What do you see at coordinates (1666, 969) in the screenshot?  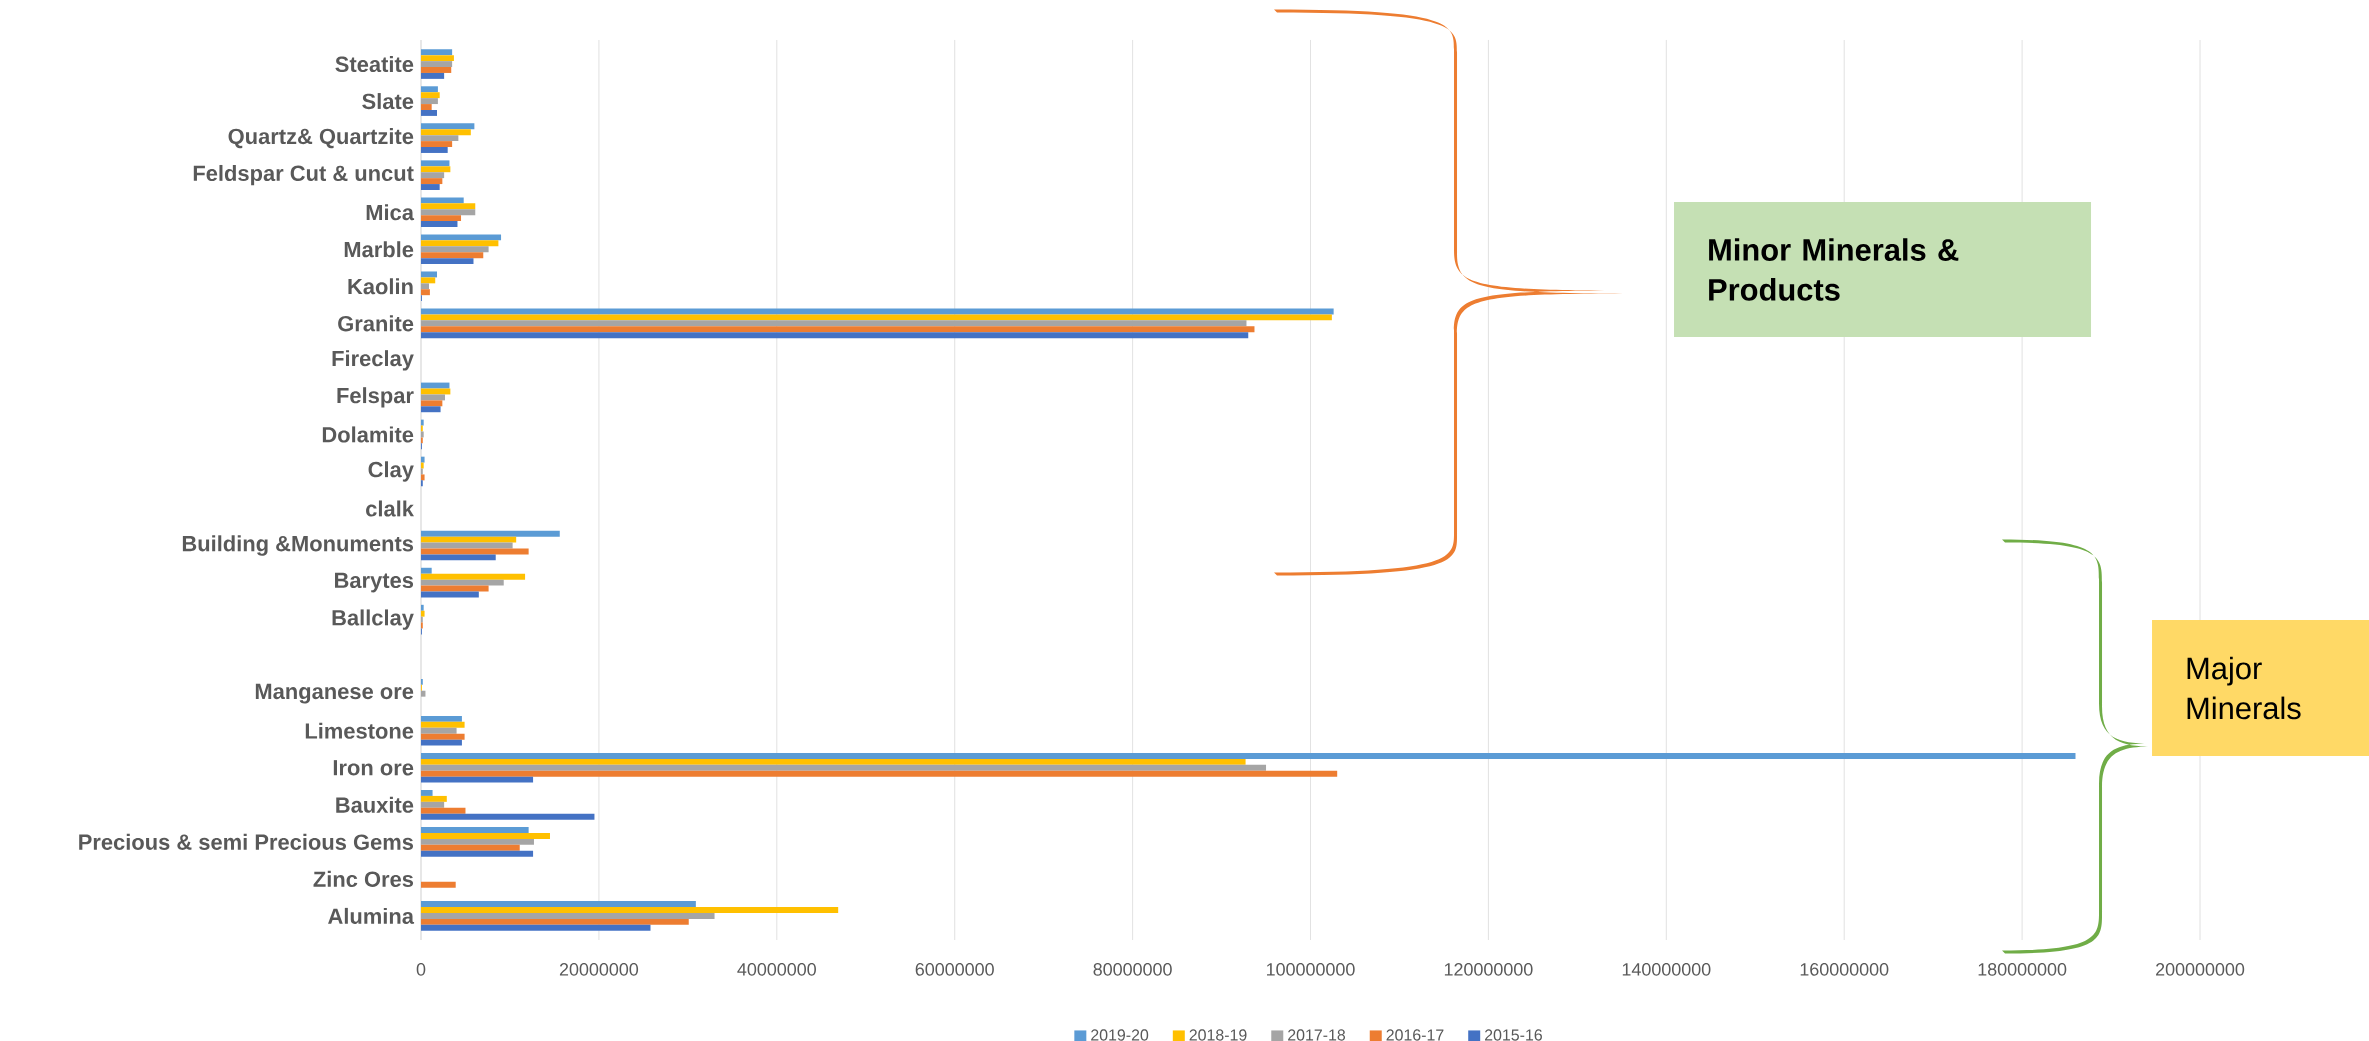 I see `x-tick-label: 140000000` at bounding box center [1666, 969].